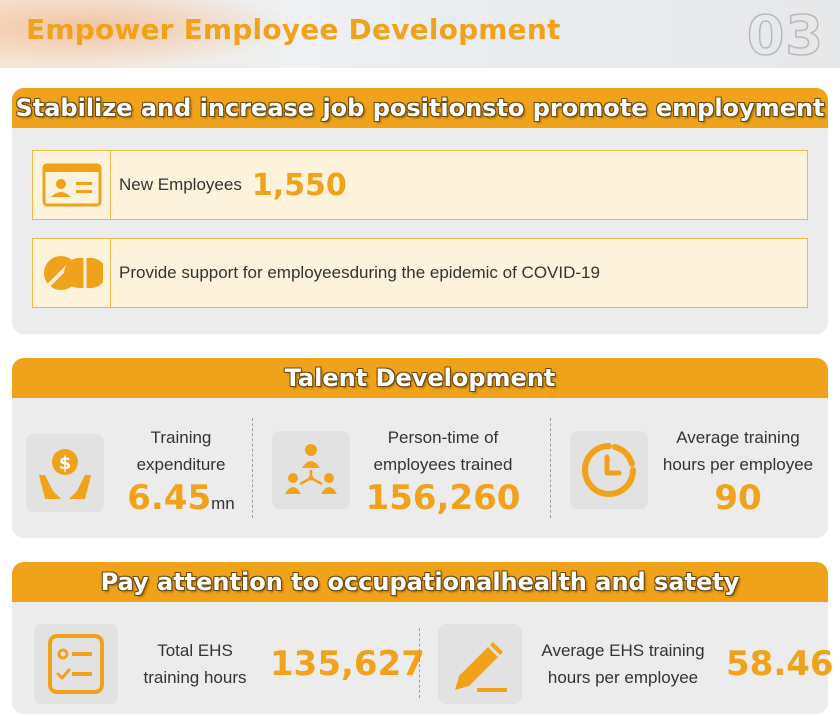 This screenshot has height=716, width=840. I want to click on total-ehs-hours-stat: Total EHS training hours 135,627, so click(229, 664).